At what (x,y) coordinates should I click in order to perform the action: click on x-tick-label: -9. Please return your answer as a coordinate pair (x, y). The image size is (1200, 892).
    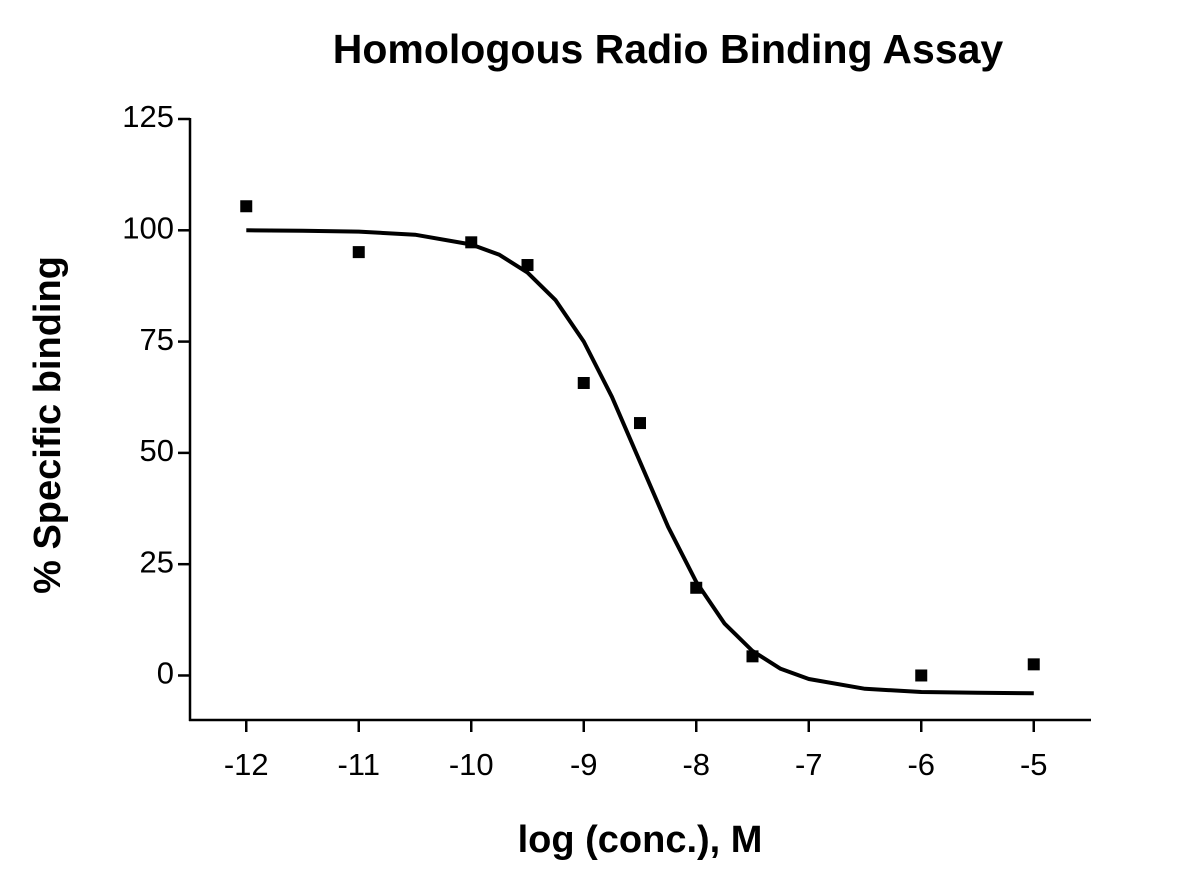
    Looking at the image, I should click on (584, 764).